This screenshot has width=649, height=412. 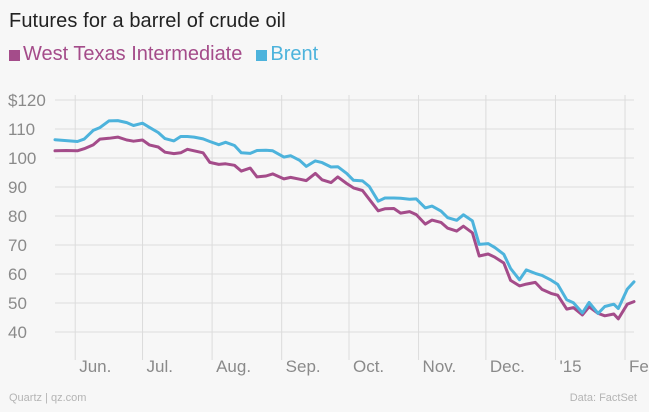 I want to click on x-tick-label: Jul., so click(x=160, y=366).